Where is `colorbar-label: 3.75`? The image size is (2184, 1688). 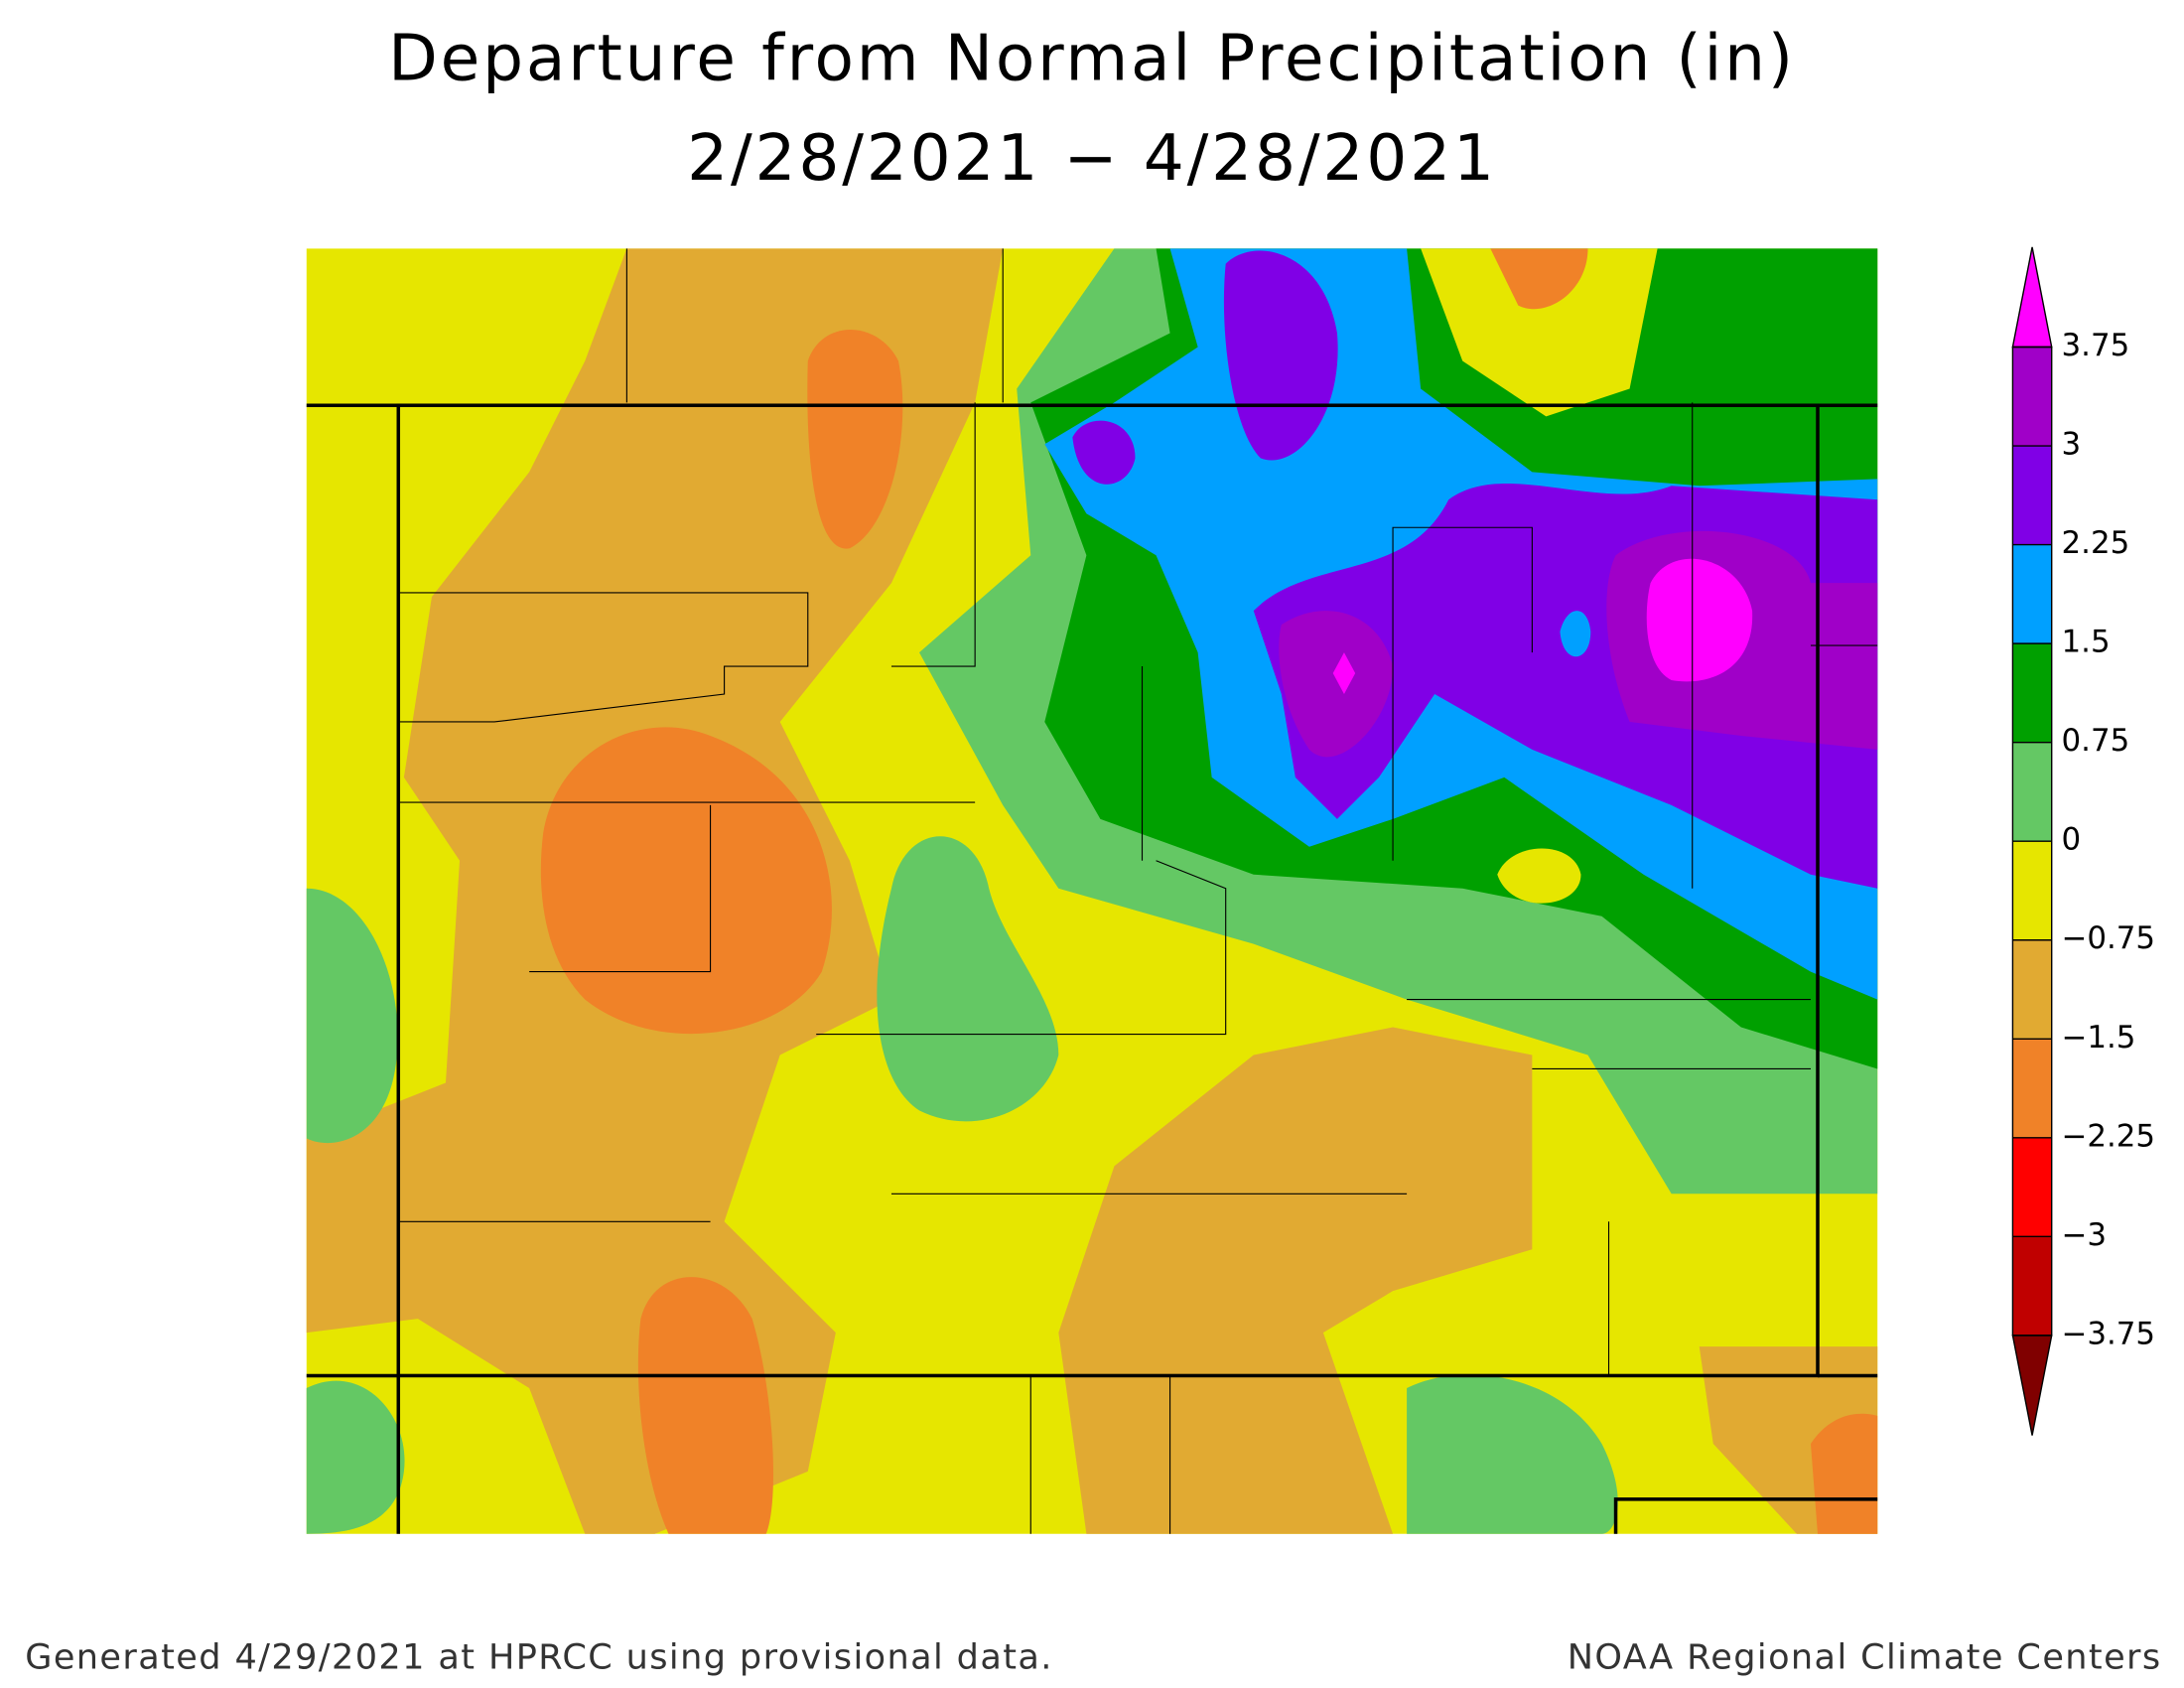 colorbar-label: 3.75 is located at coordinates (2096, 345).